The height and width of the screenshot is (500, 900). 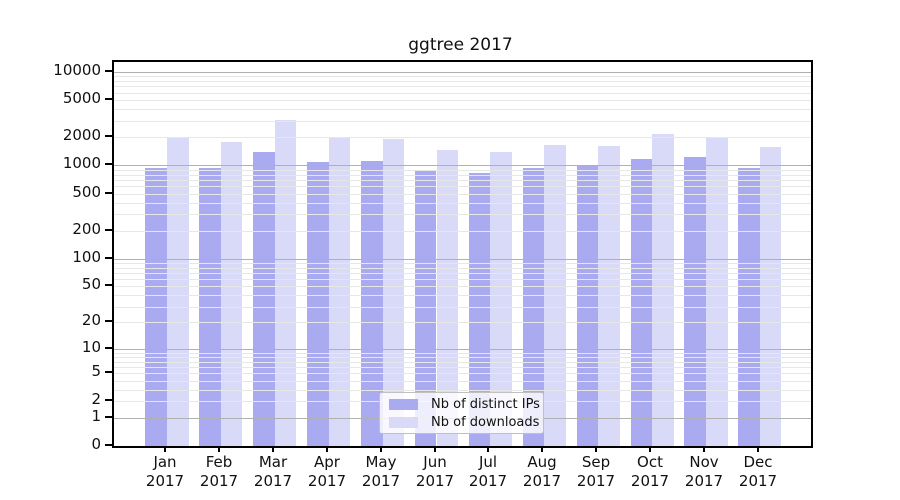 What do you see at coordinates (165, 471) in the screenshot?
I see `x-tick-label: Jan 2017` at bounding box center [165, 471].